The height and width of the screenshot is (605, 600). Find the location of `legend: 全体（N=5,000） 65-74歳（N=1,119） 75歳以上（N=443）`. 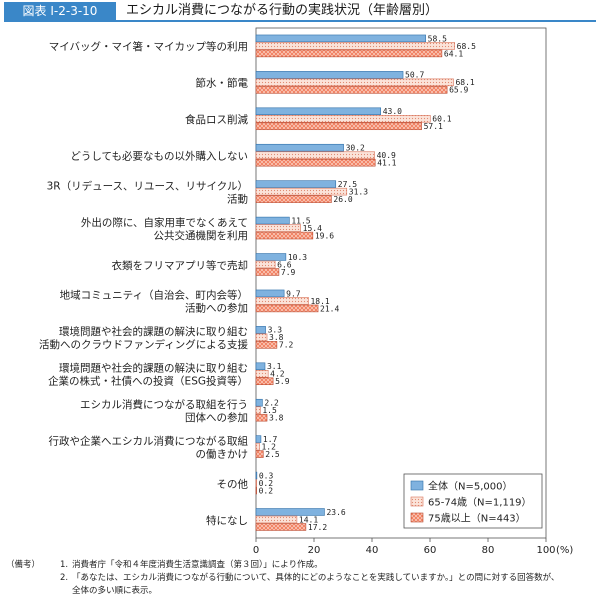

legend: 全体（N=5,000） 65-74歳（N=1,119） 75歳以上（N=443） is located at coordinates (473, 501).